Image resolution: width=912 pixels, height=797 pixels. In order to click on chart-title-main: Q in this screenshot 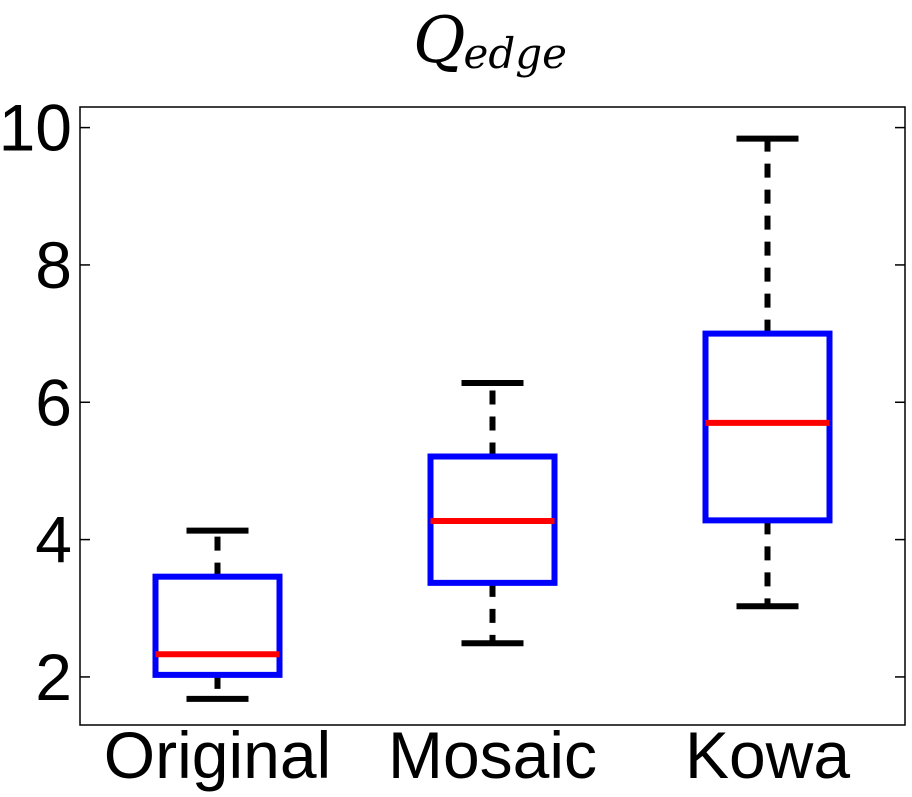, I will do `click(439, 41)`.